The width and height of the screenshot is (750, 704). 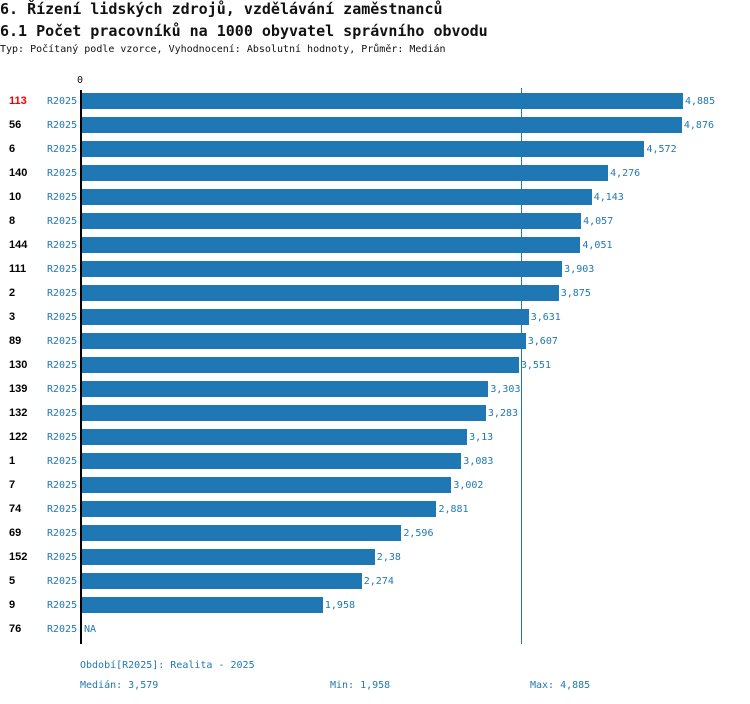 What do you see at coordinates (608, 197) in the screenshot?
I see `data-label: 4,143` at bounding box center [608, 197].